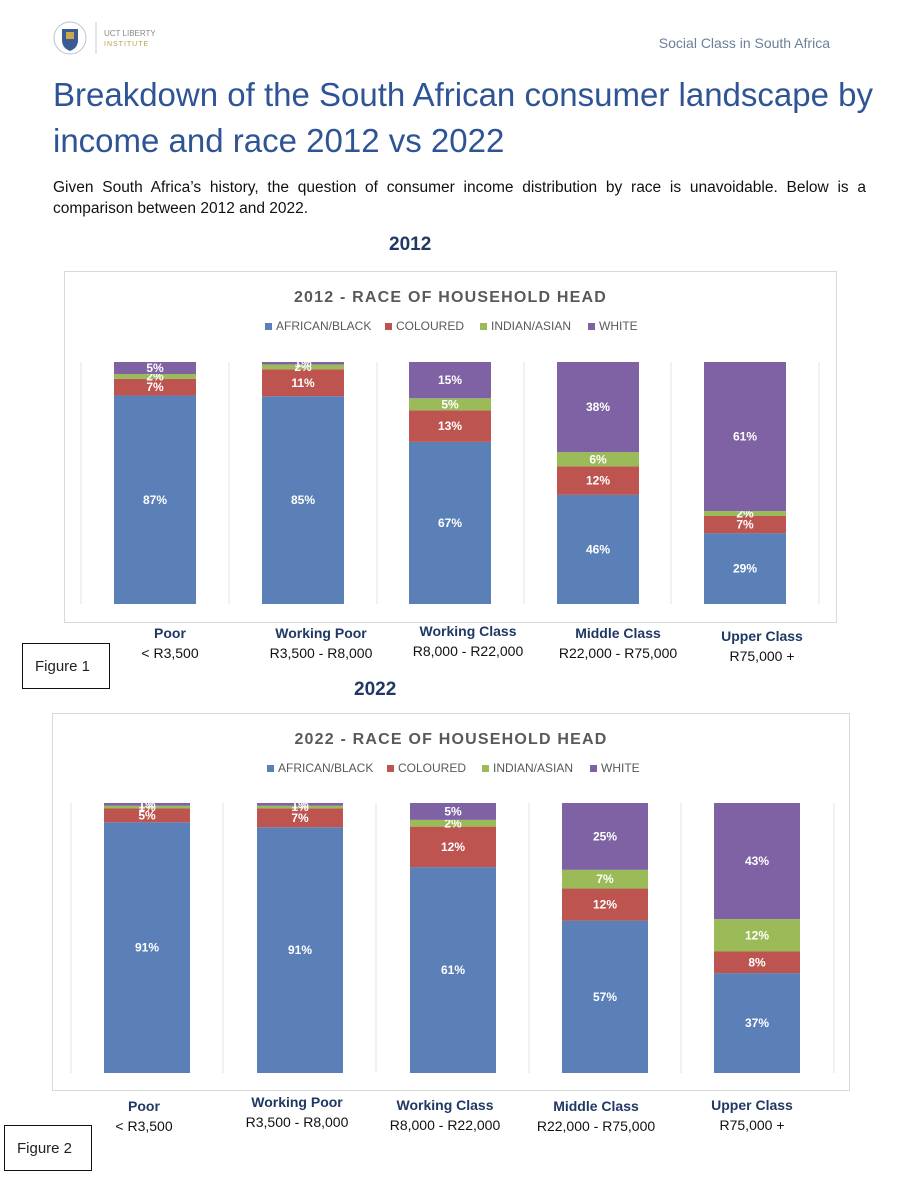 This screenshot has height=1200, width=918. What do you see at coordinates (144, 1106) in the screenshot?
I see `category-name: Poor` at bounding box center [144, 1106].